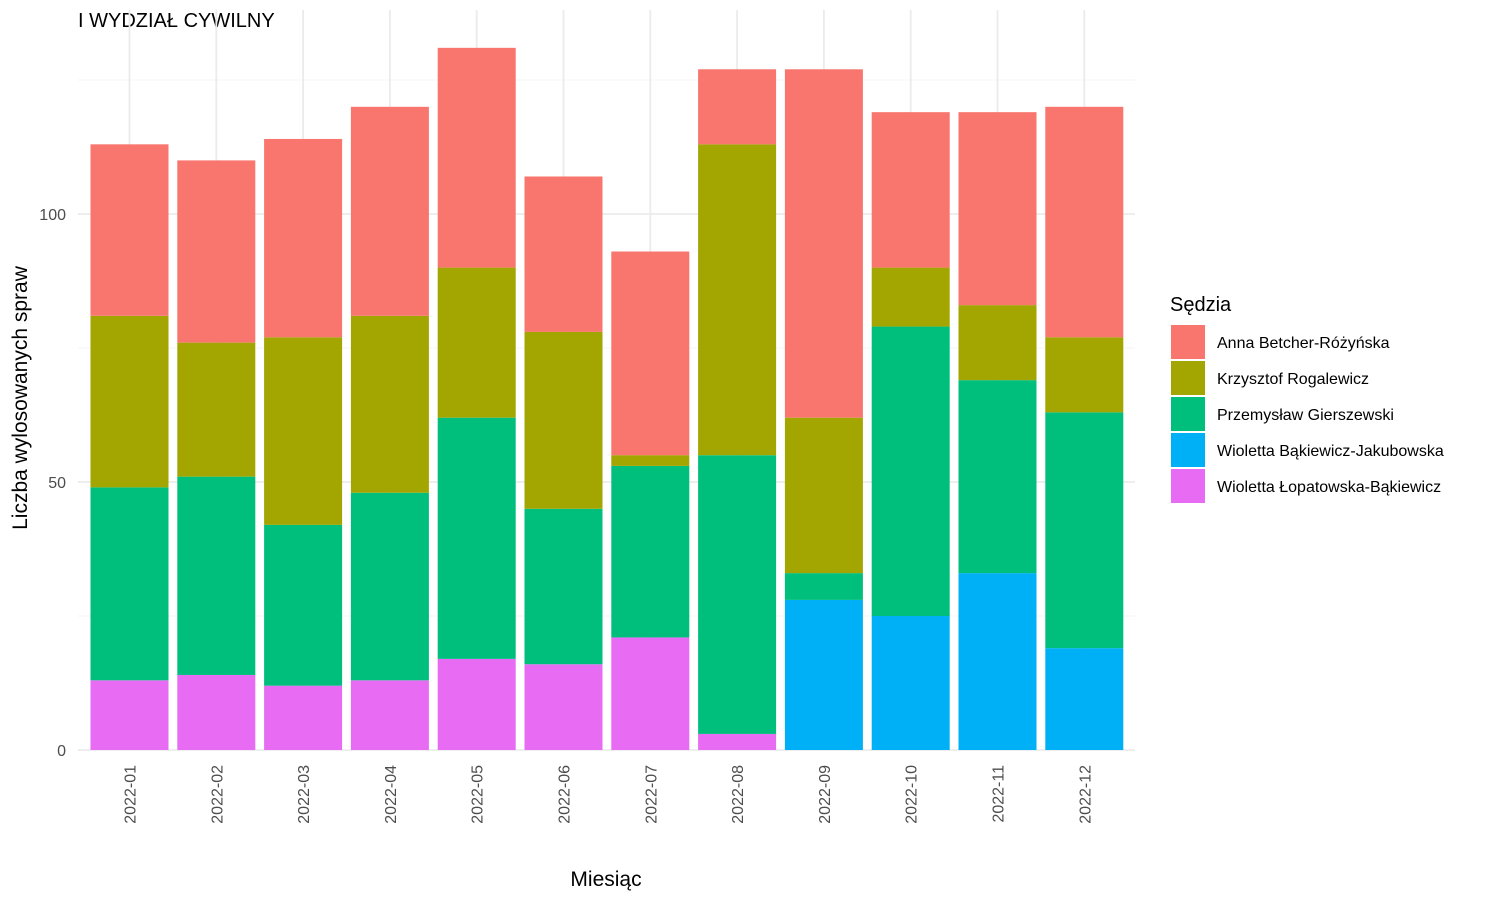 This screenshot has width=1500, height=900. Describe the element at coordinates (20, 397) in the screenshot. I see `y-axis-title: Liczba wylosowanych spraw` at that location.